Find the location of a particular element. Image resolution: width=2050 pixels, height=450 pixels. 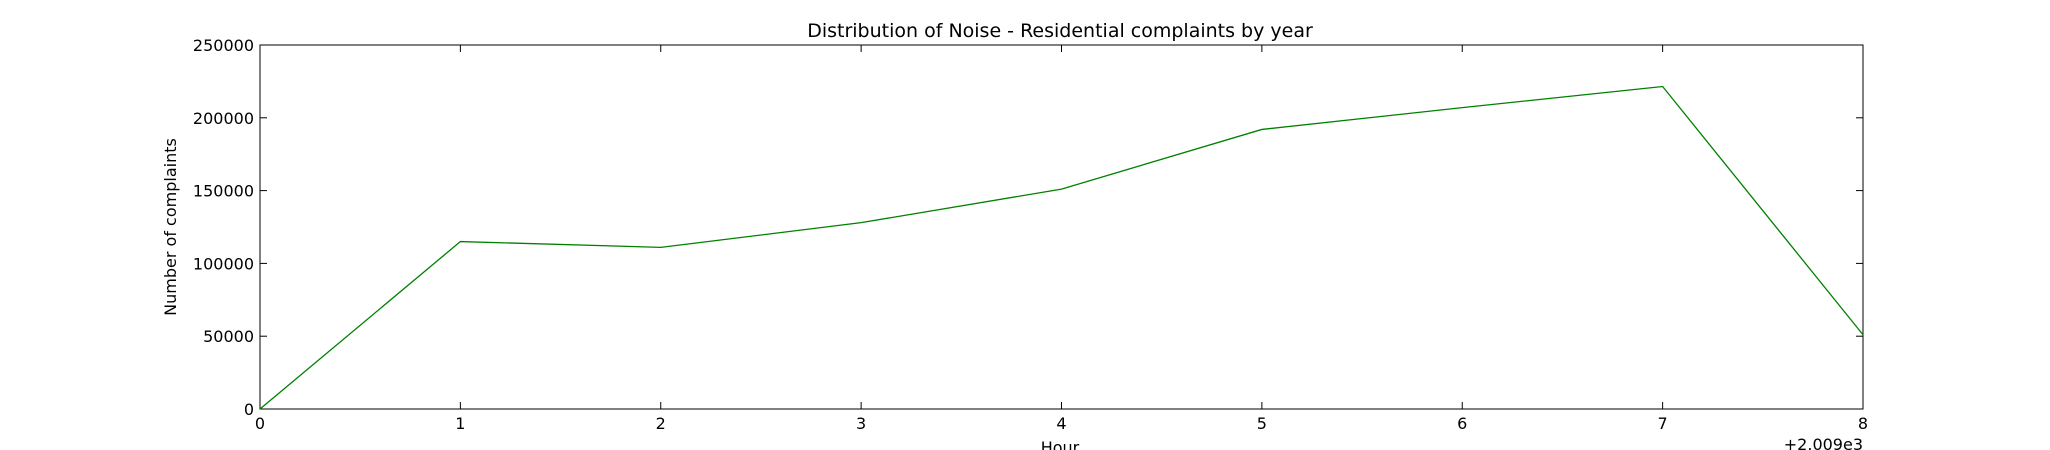

x-tick-label: 3 is located at coordinates (861, 423).